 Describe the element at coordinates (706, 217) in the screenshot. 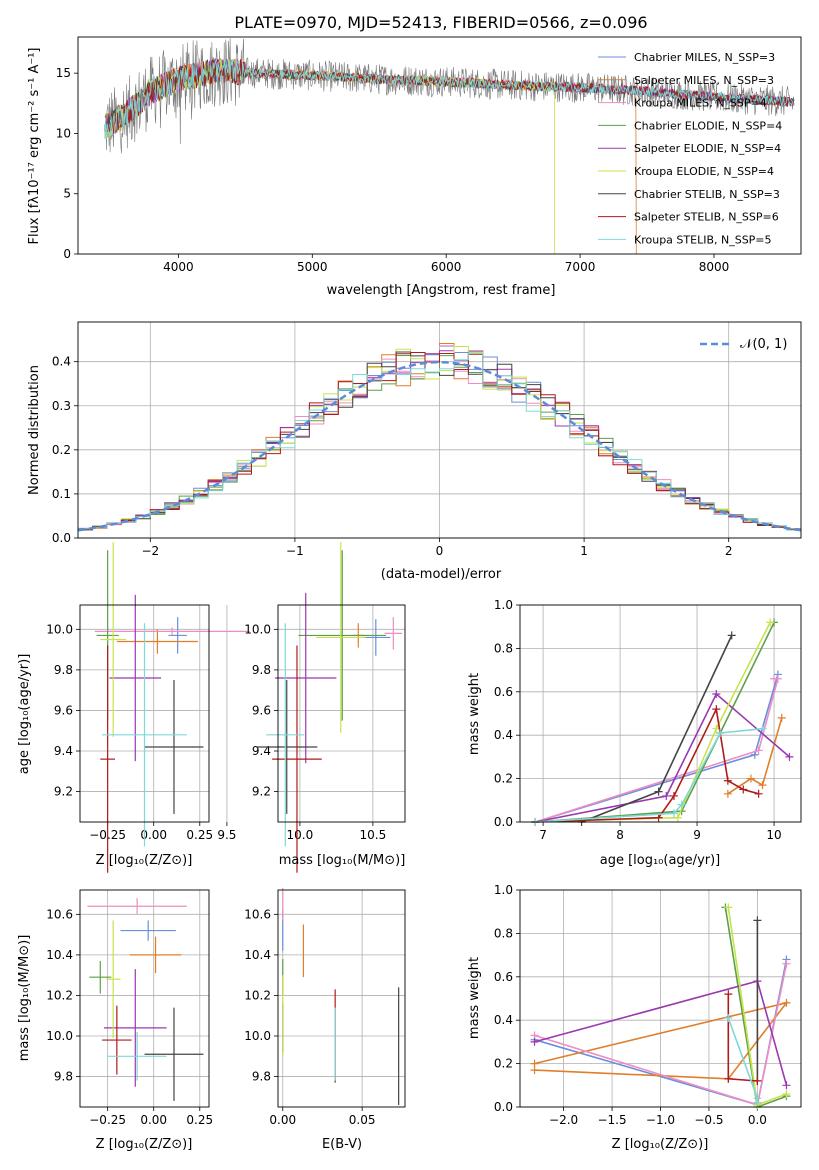

I see `legend-label-7: Salpeter STELIB, N_SSP=6` at that location.